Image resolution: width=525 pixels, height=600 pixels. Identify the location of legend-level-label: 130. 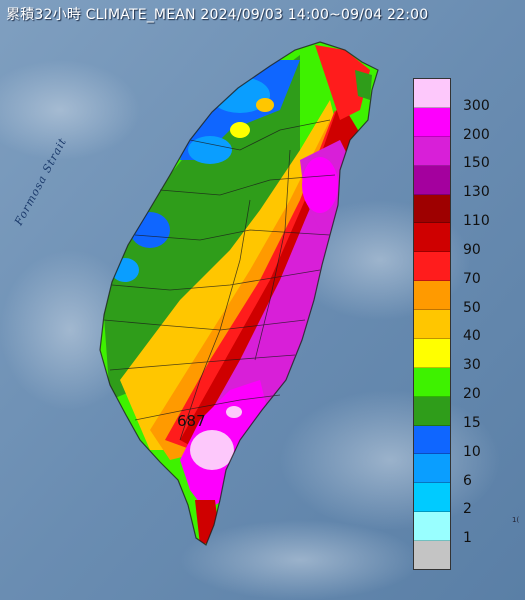
(476, 192).